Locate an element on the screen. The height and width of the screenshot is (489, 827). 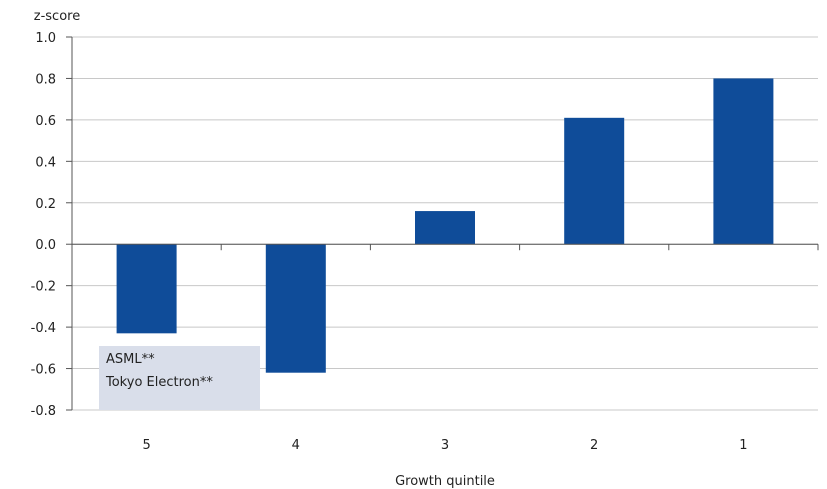
y-tick-label: 0.6 is located at coordinates (45, 121).